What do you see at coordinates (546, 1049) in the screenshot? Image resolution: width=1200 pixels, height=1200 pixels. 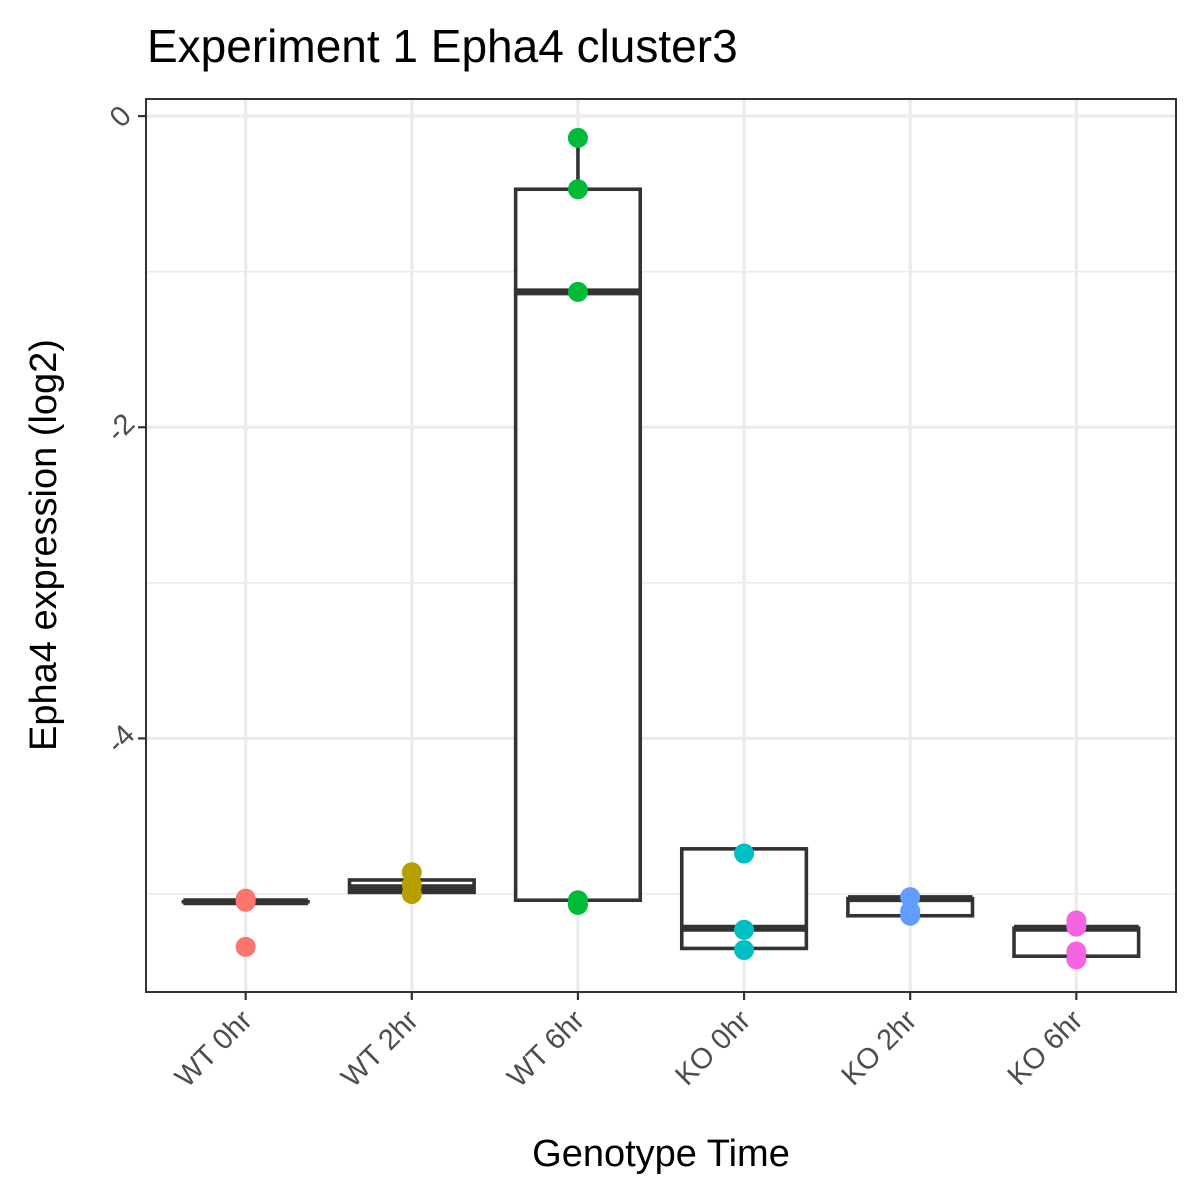 I see `x-tick-label: WT 6hr` at bounding box center [546, 1049].